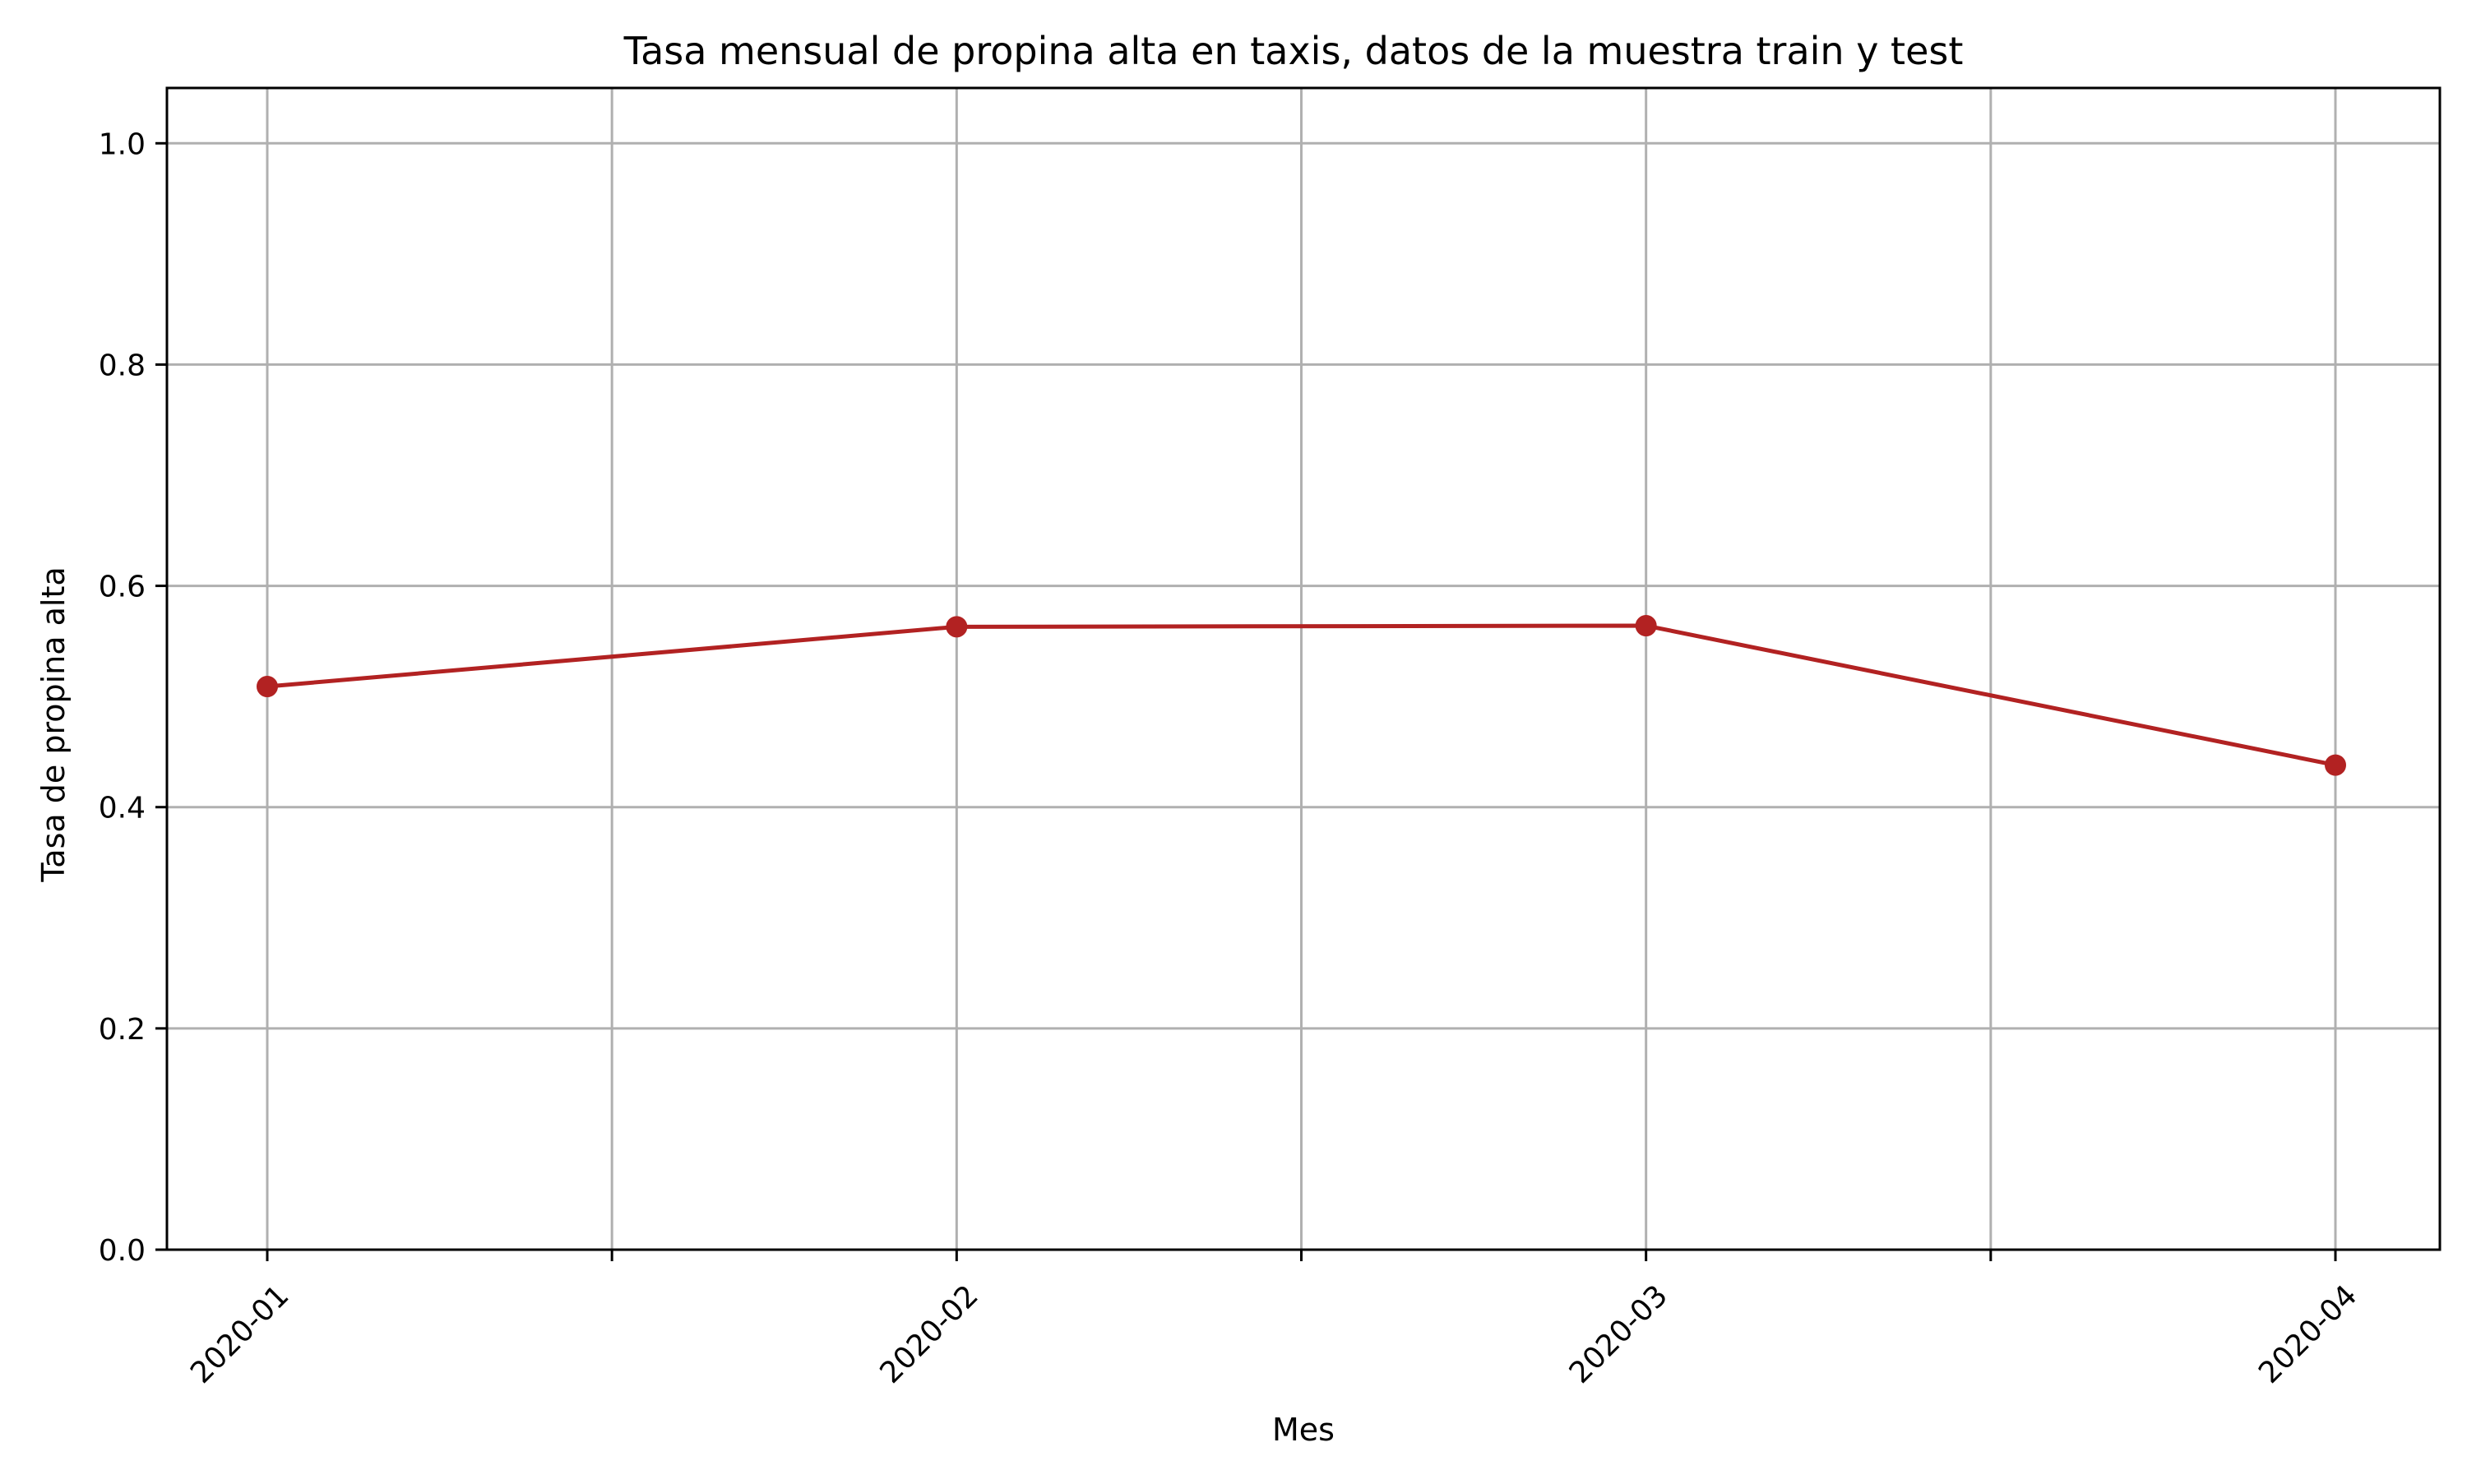 This screenshot has width=2467, height=1484. Describe the element at coordinates (1303, 1430) in the screenshot. I see `x-axis-label: Mes` at that location.